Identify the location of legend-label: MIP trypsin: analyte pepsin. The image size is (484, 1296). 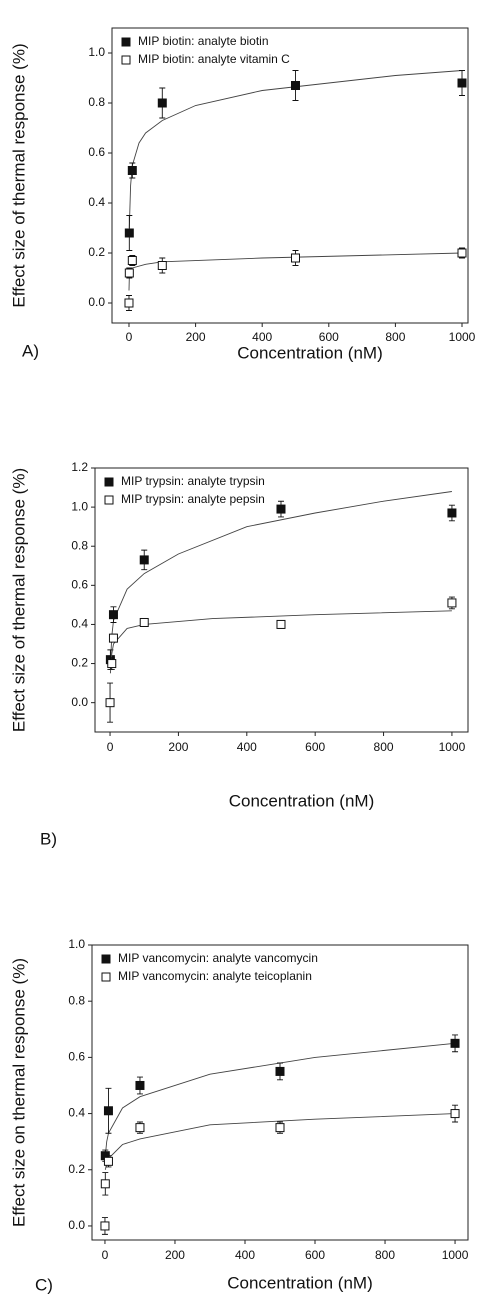
(193, 499).